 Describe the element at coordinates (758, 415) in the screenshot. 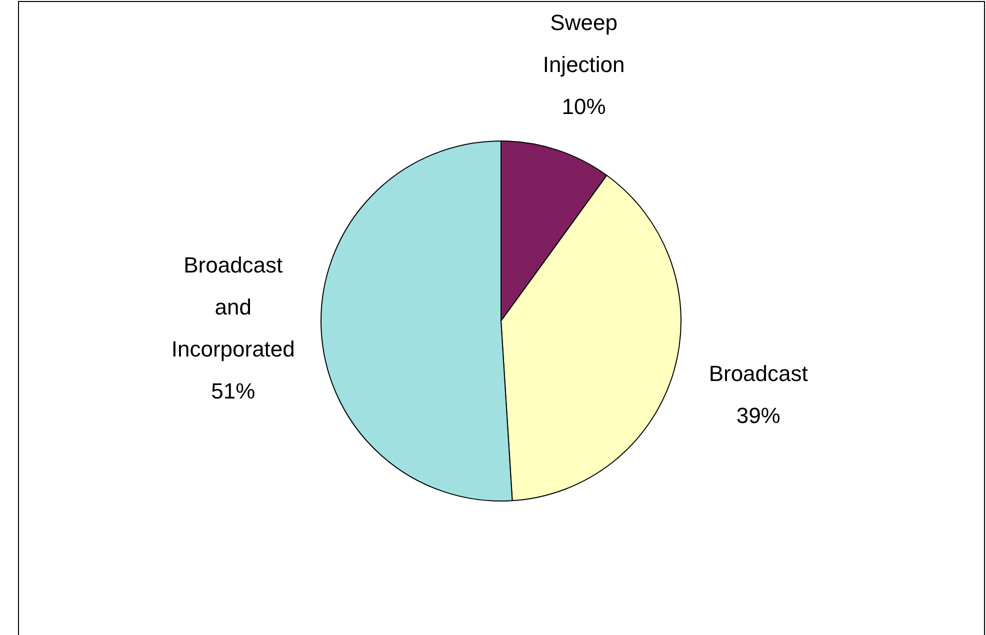

I see `data-label: 39%` at that location.